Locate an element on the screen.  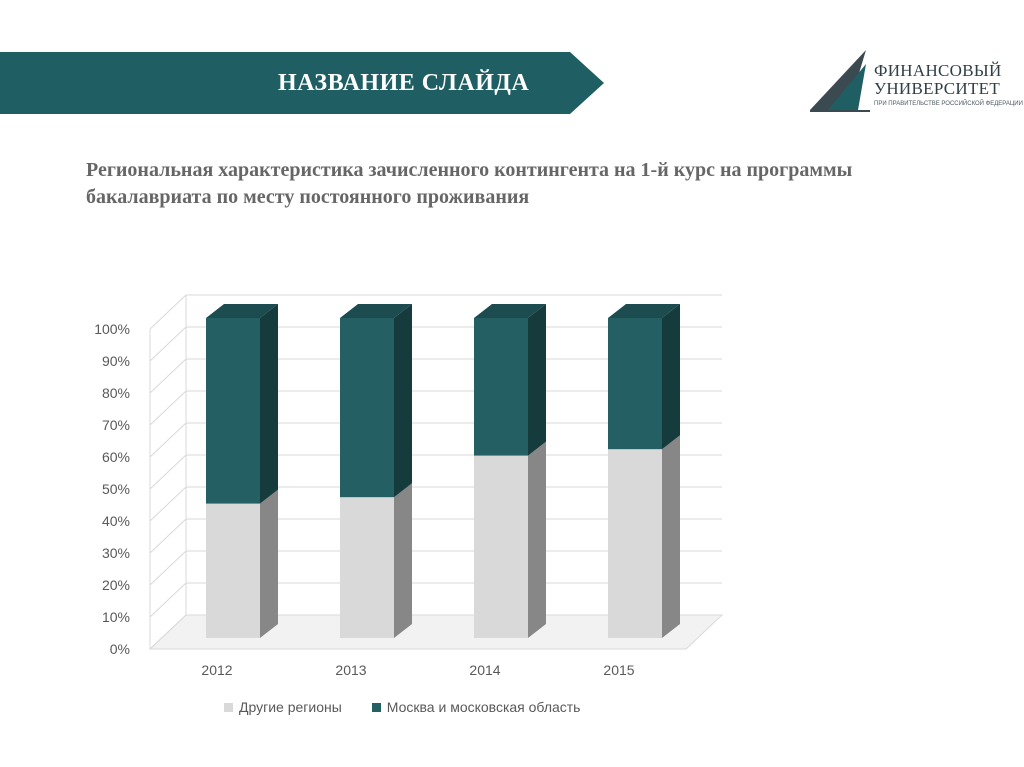
x-tick-label: 2015 is located at coordinates (618, 670).